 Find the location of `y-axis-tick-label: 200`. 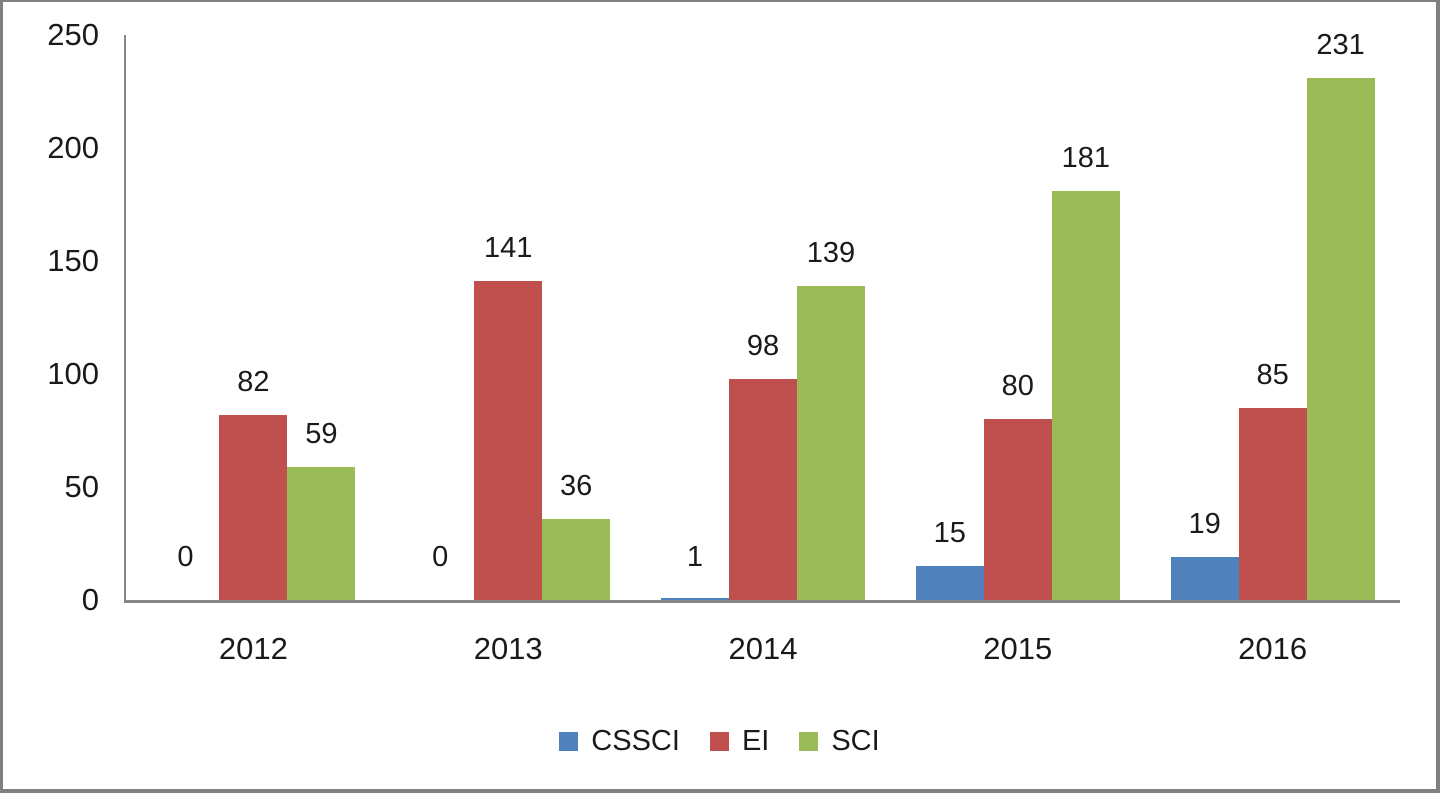

y-axis-tick-label: 200 is located at coordinates (73, 147).